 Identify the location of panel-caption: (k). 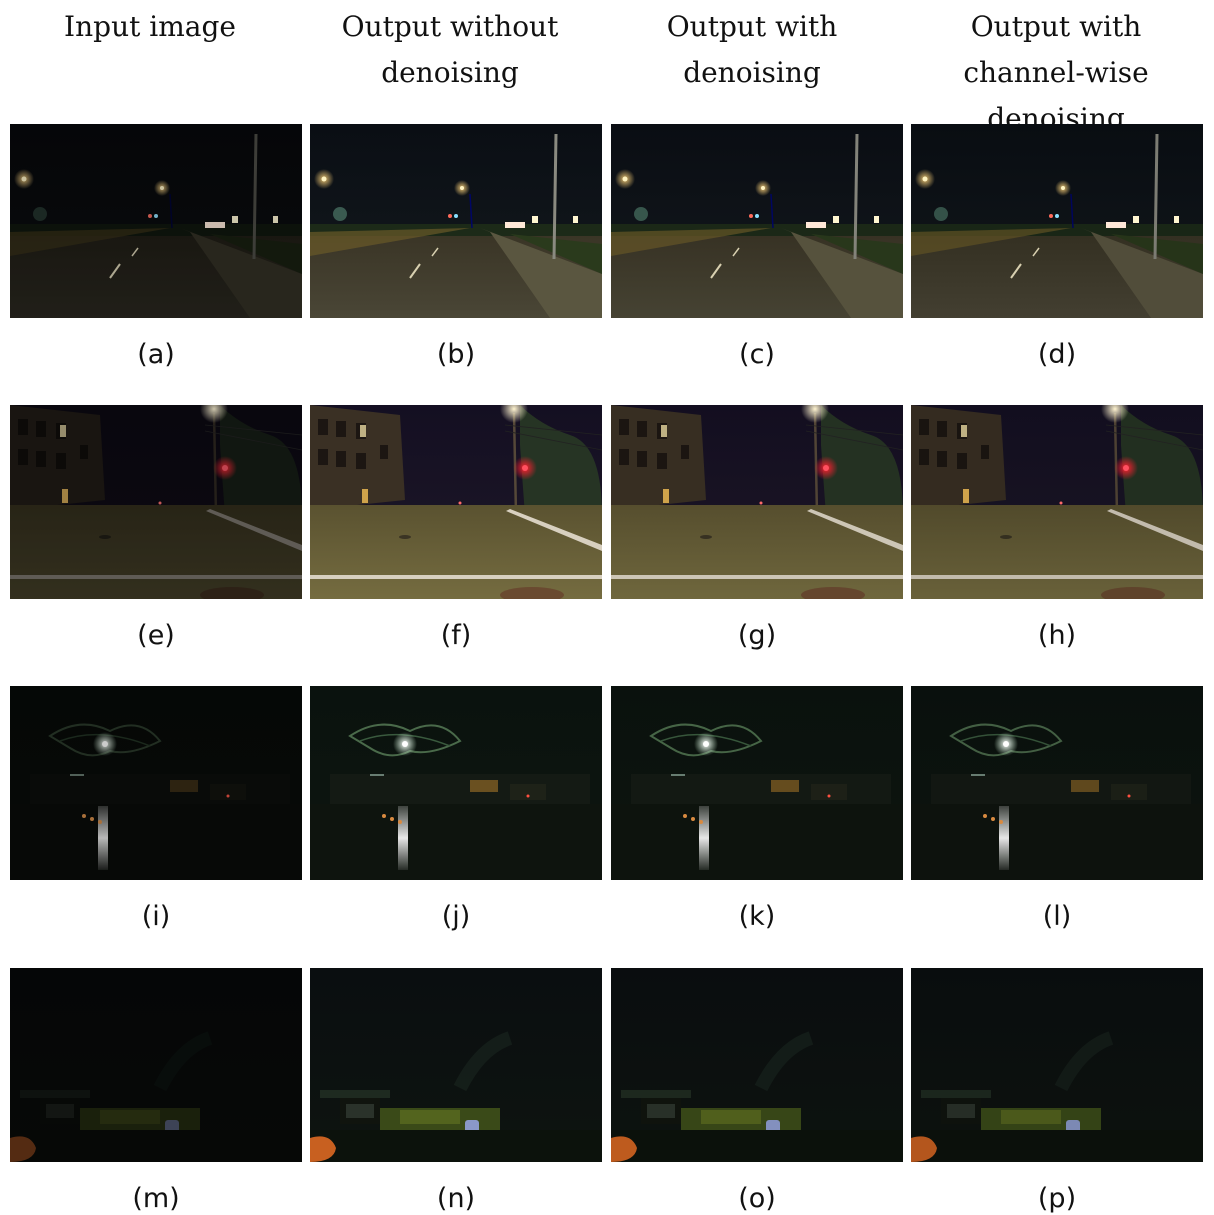
(757, 916).